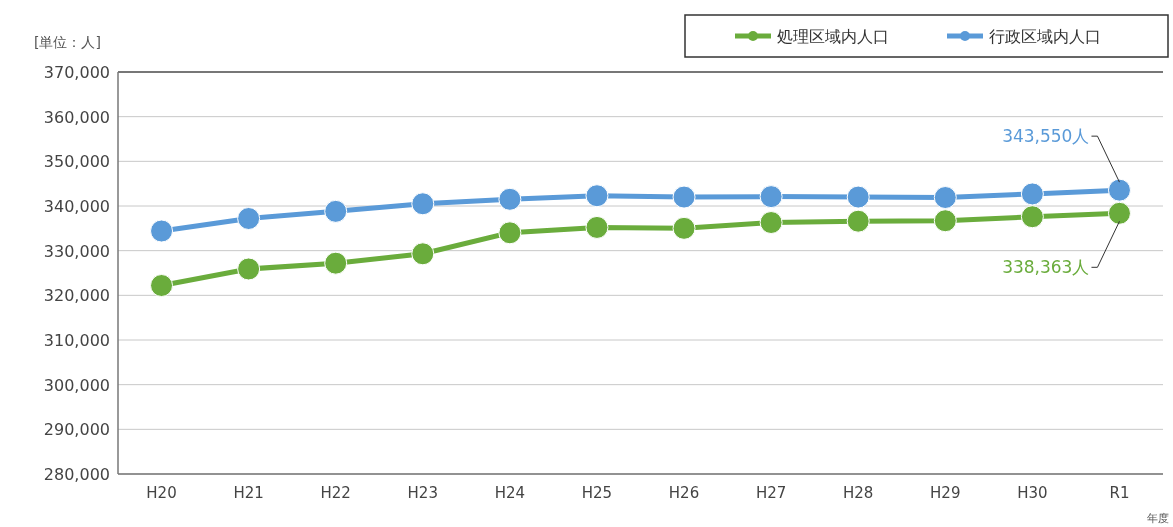 This screenshot has width=1173, height=527. What do you see at coordinates (248, 493) in the screenshot?
I see `x-tick-label: H21` at bounding box center [248, 493].